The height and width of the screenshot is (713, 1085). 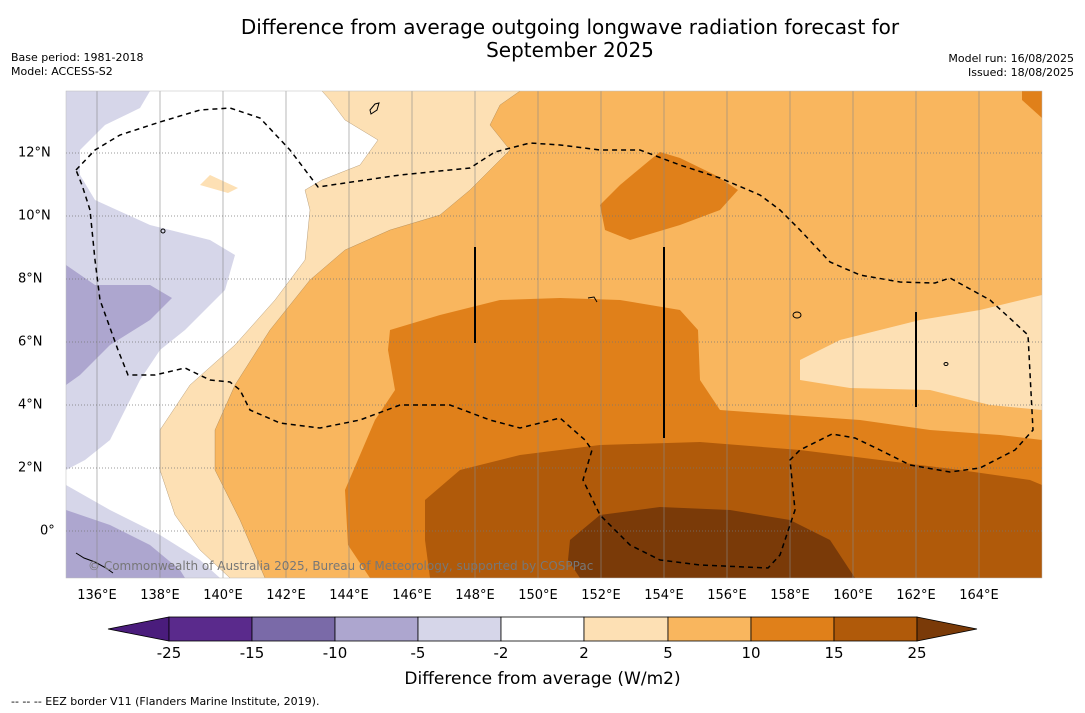 I want to click on y-tick: 6°N, so click(x=30, y=342).